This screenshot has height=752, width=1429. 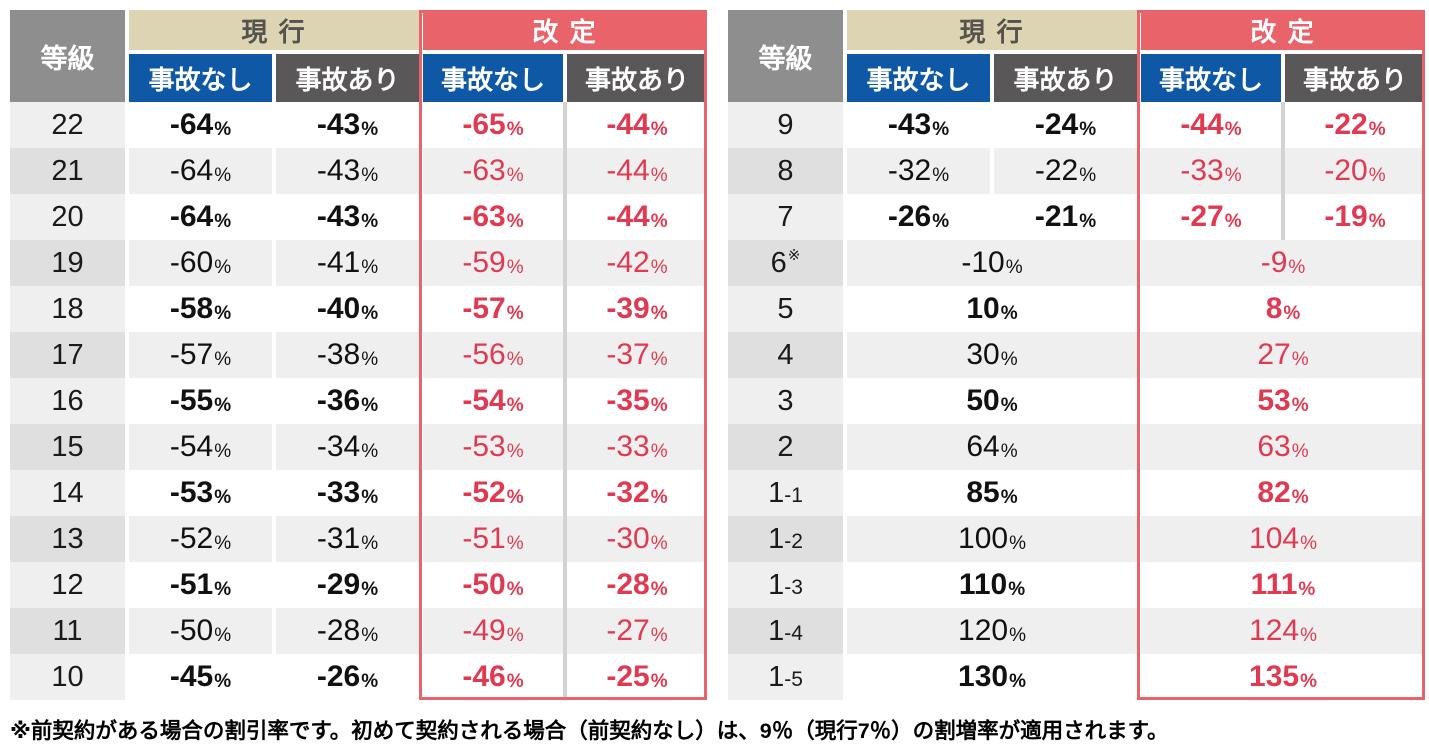 I want to click on rate-value: 27, so click(x=1274, y=354).